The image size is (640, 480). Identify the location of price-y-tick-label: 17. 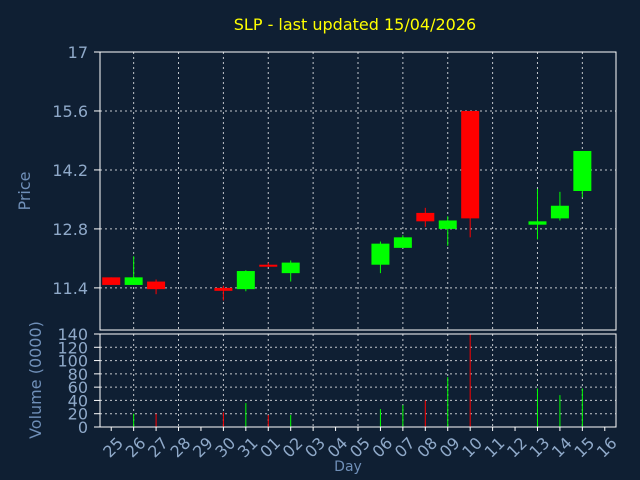
(78, 52).